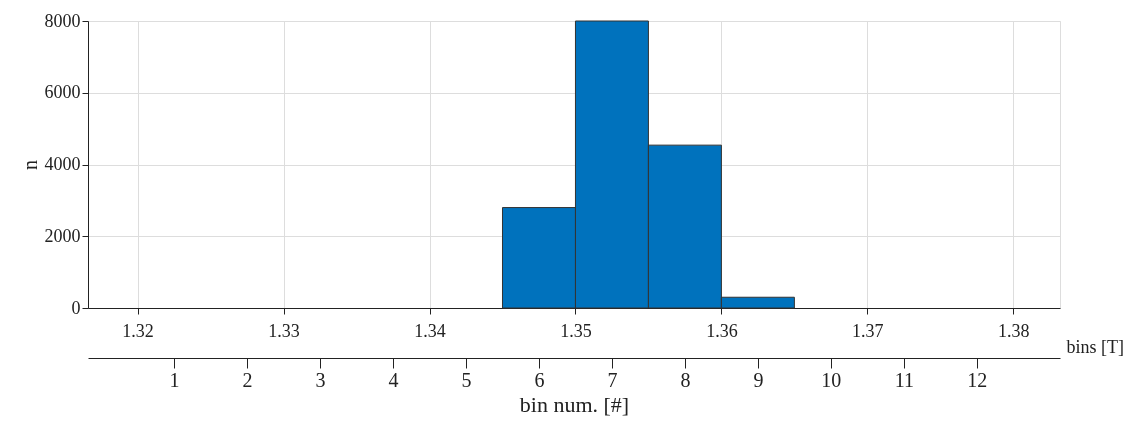  I want to click on x2-tick-label: 3, so click(320, 379).